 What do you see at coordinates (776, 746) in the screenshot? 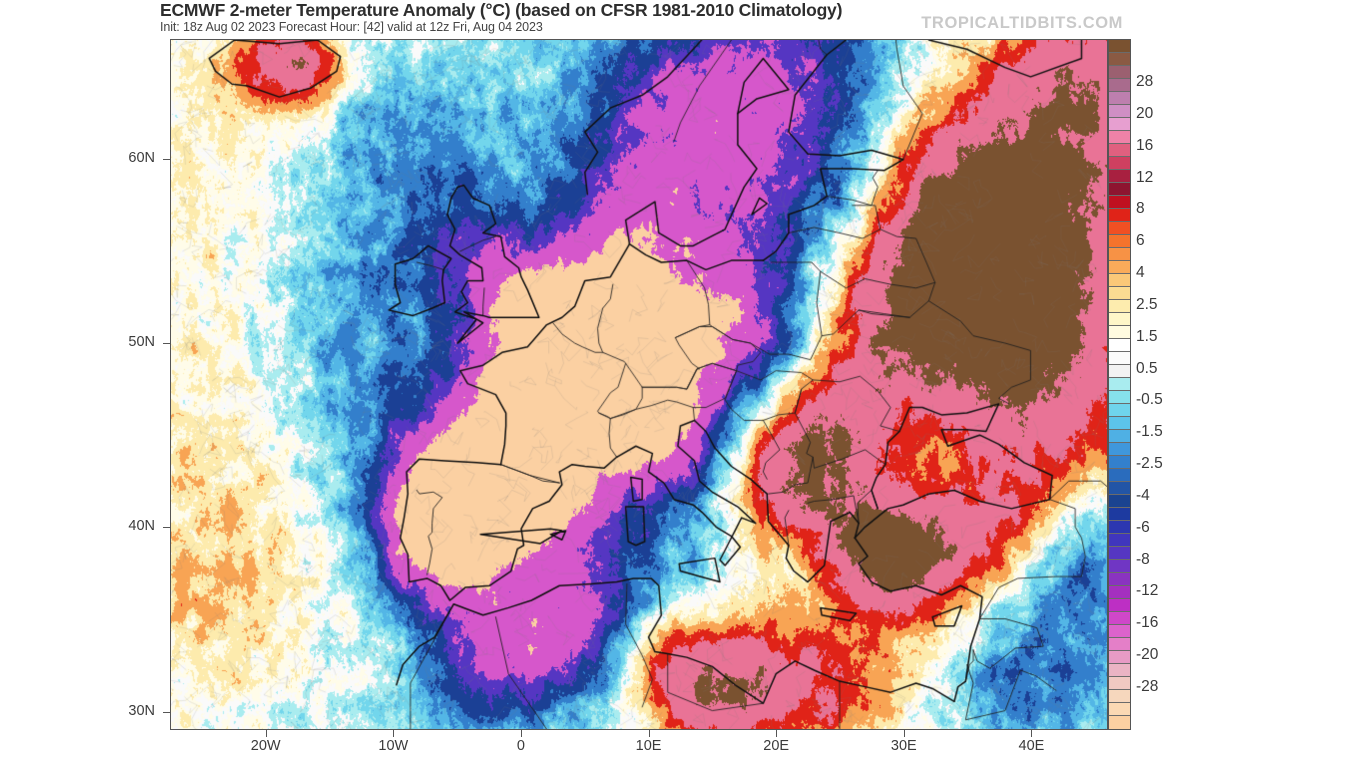
I see `x-tick-label: 20E` at bounding box center [776, 746].